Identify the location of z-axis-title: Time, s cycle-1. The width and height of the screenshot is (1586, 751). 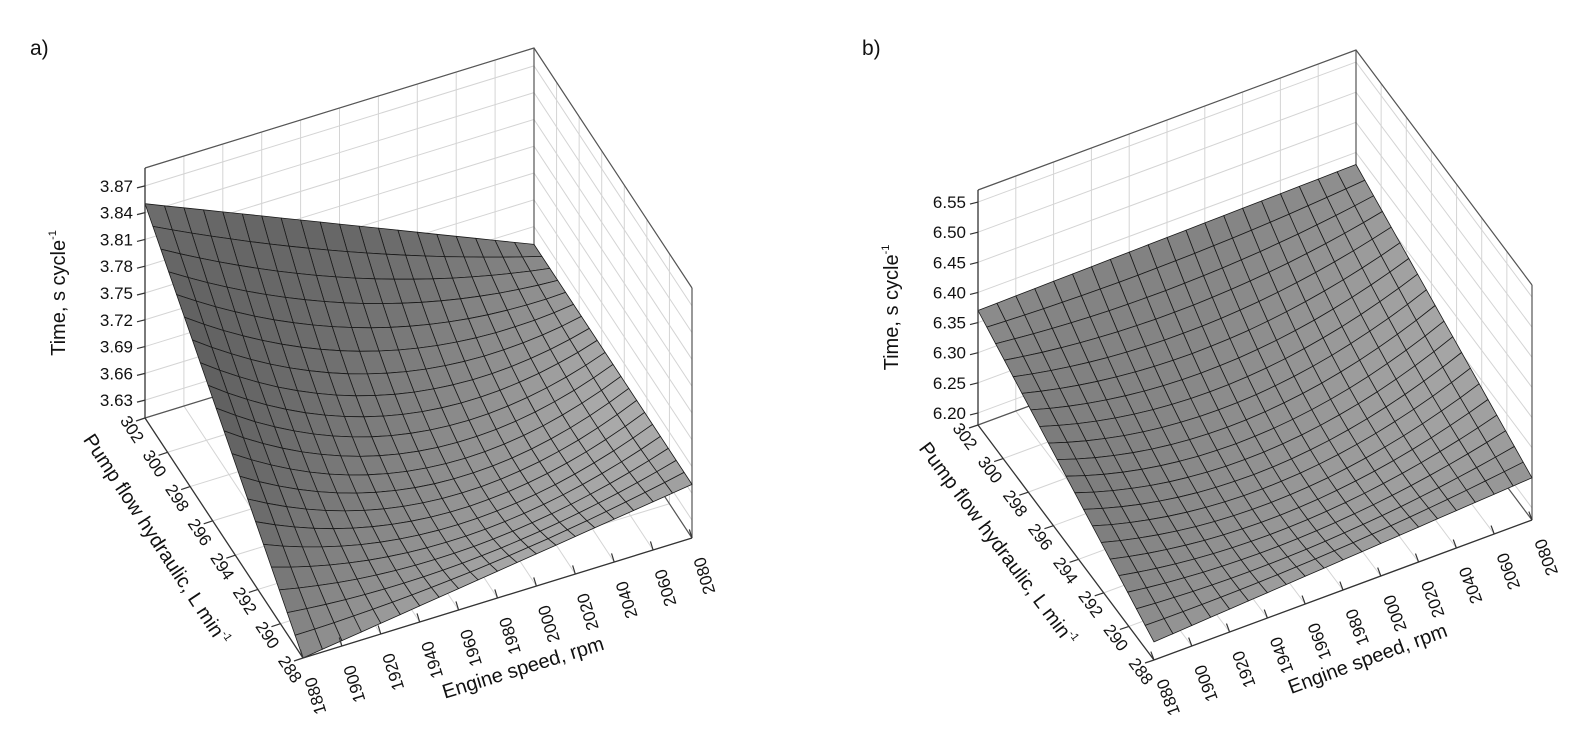
(891, 308).